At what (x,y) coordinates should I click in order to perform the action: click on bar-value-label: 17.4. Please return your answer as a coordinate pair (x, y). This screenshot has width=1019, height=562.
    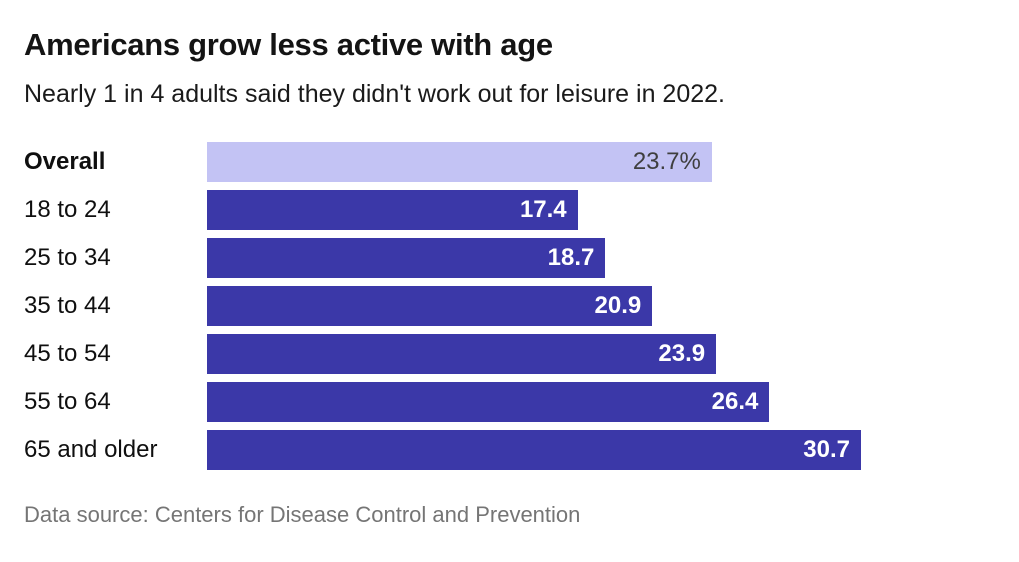
    Looking at the image, I should click on (543, 209).